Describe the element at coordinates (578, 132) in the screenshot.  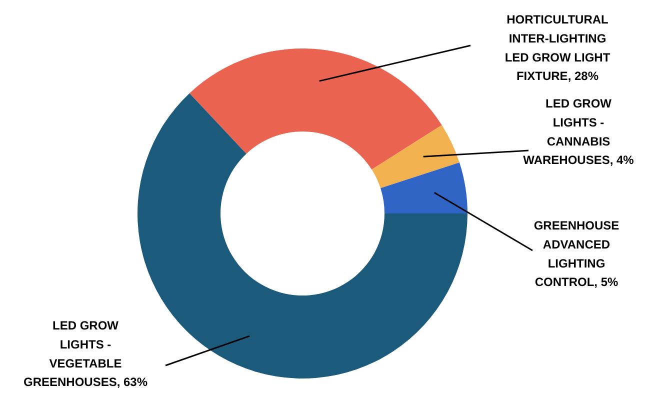
I see `slice-label: LED GROW LIGHTS - CANNABIS WAREHOUSES, 4%` at that location.